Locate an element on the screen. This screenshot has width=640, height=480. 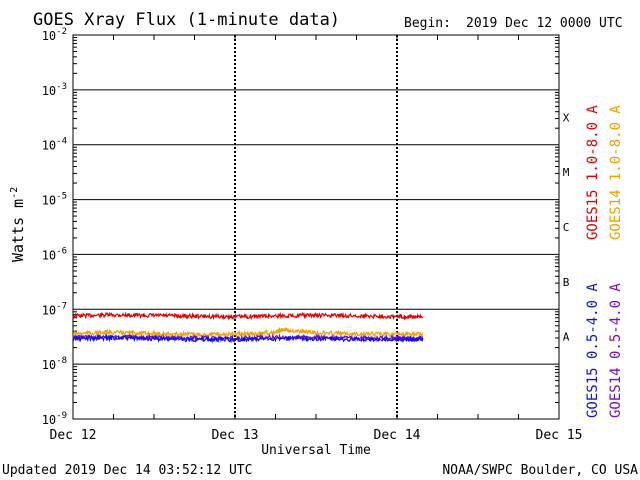
y-tick-label: 10⁻⁵ is located at coordinates (54, 200).